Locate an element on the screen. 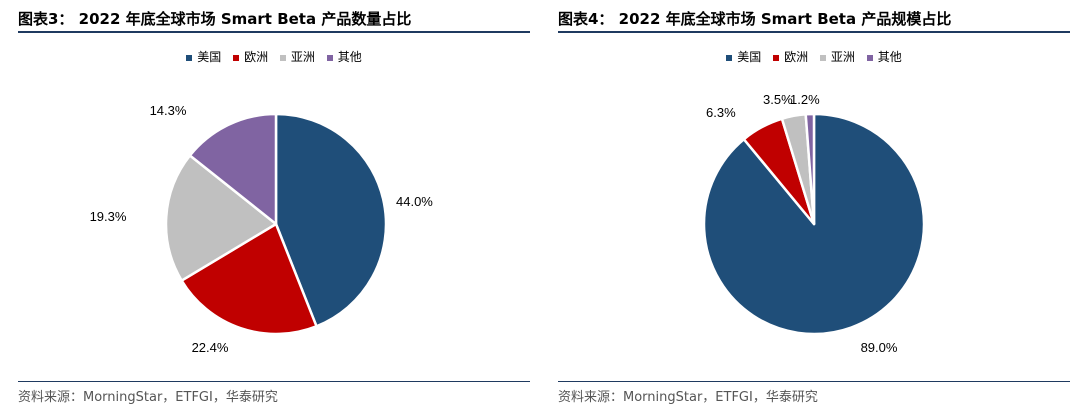  data-label-us: 44.0% is located at coordinates (414, 201).